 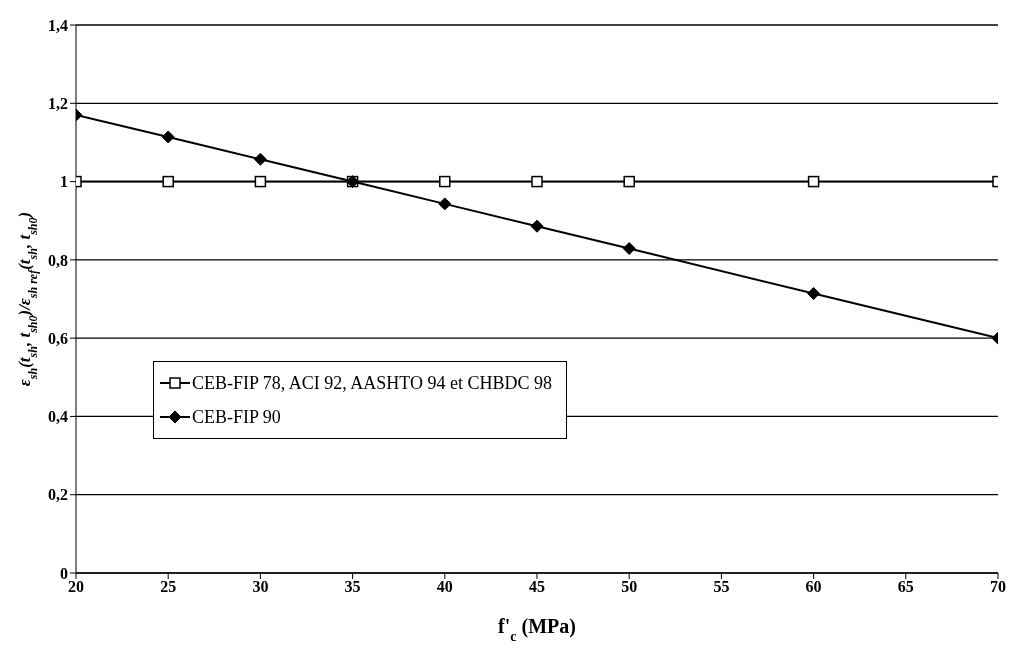 What do you see at coordinates (905, 587) in the screenshot?
I see `x-tick-label: 65` at bounding box center [905, 587].